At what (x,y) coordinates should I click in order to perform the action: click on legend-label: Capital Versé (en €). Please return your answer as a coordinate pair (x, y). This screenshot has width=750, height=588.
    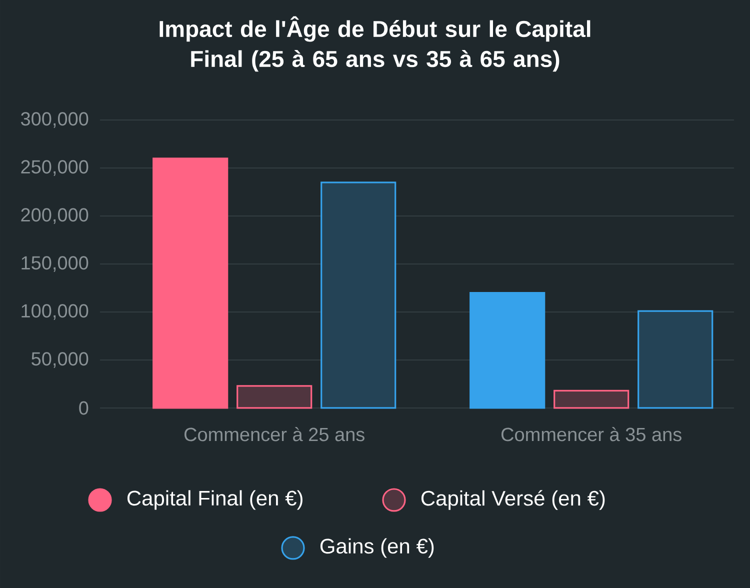
    Looking at the image, I should click on (513, 500).